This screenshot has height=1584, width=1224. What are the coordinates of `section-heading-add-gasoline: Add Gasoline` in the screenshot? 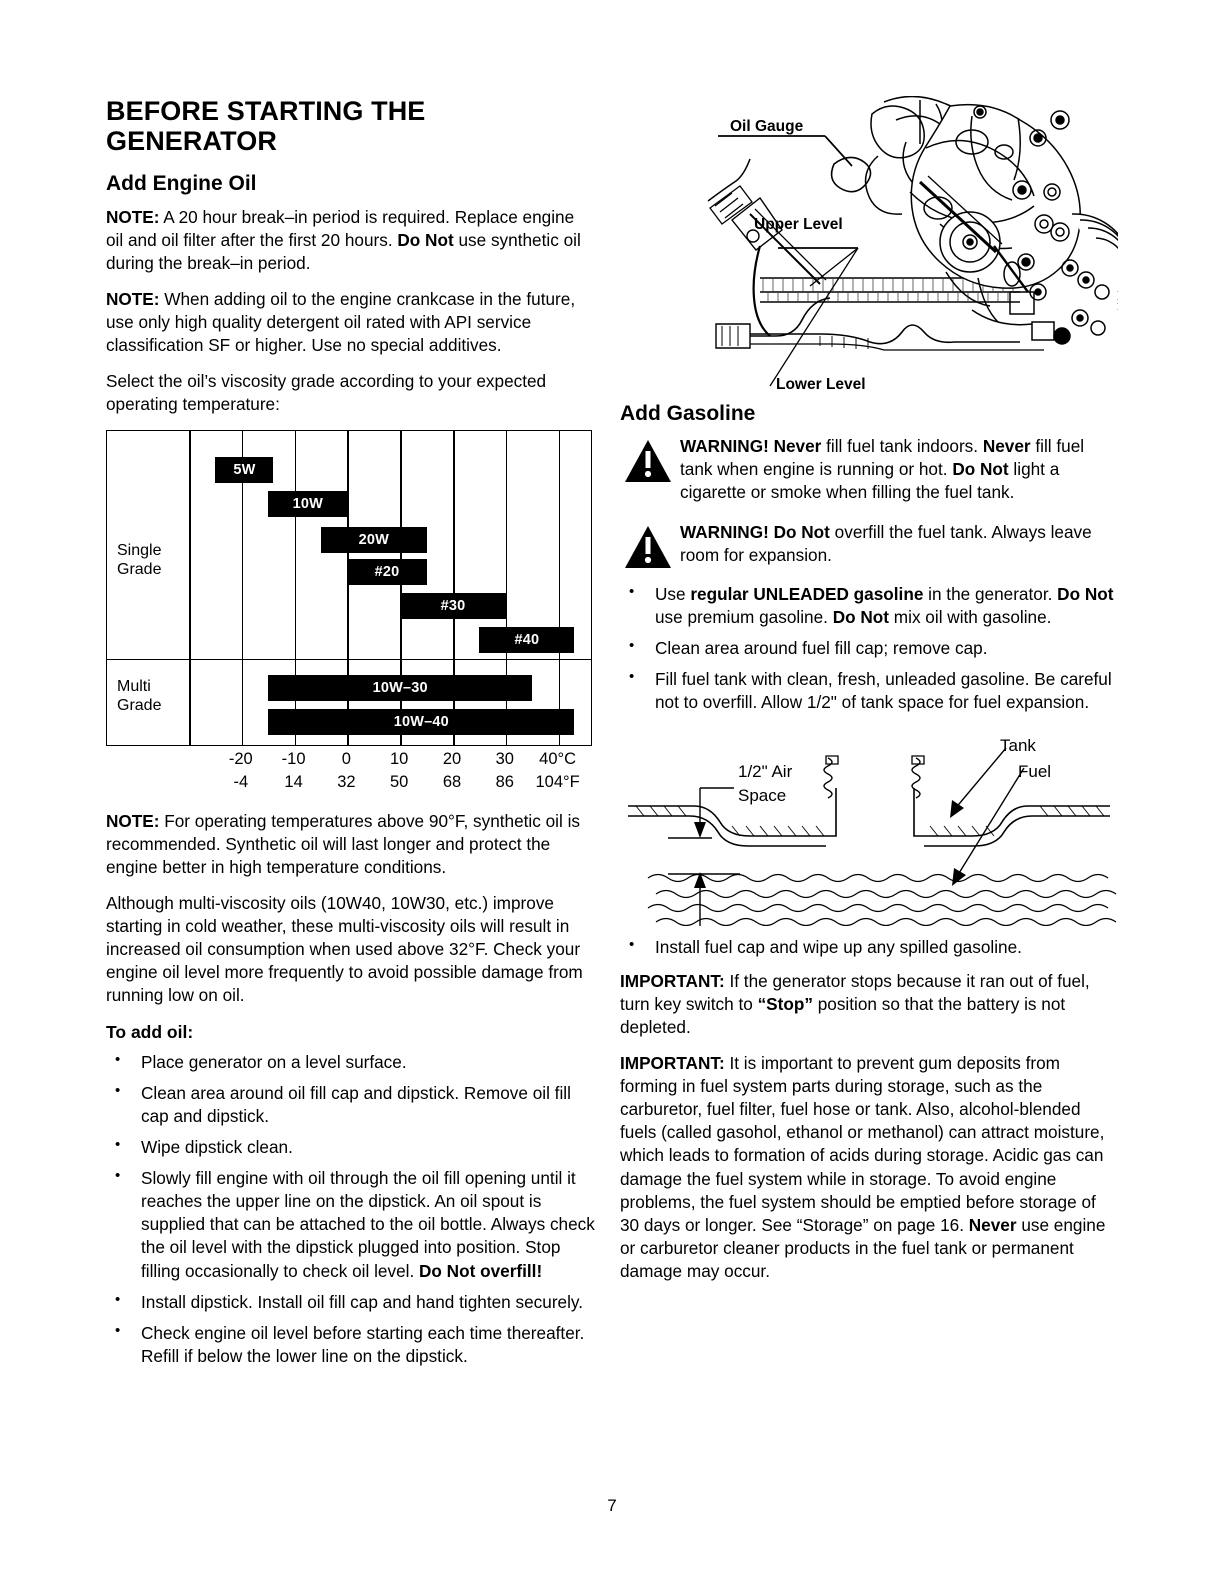 It's located at (688, 413).